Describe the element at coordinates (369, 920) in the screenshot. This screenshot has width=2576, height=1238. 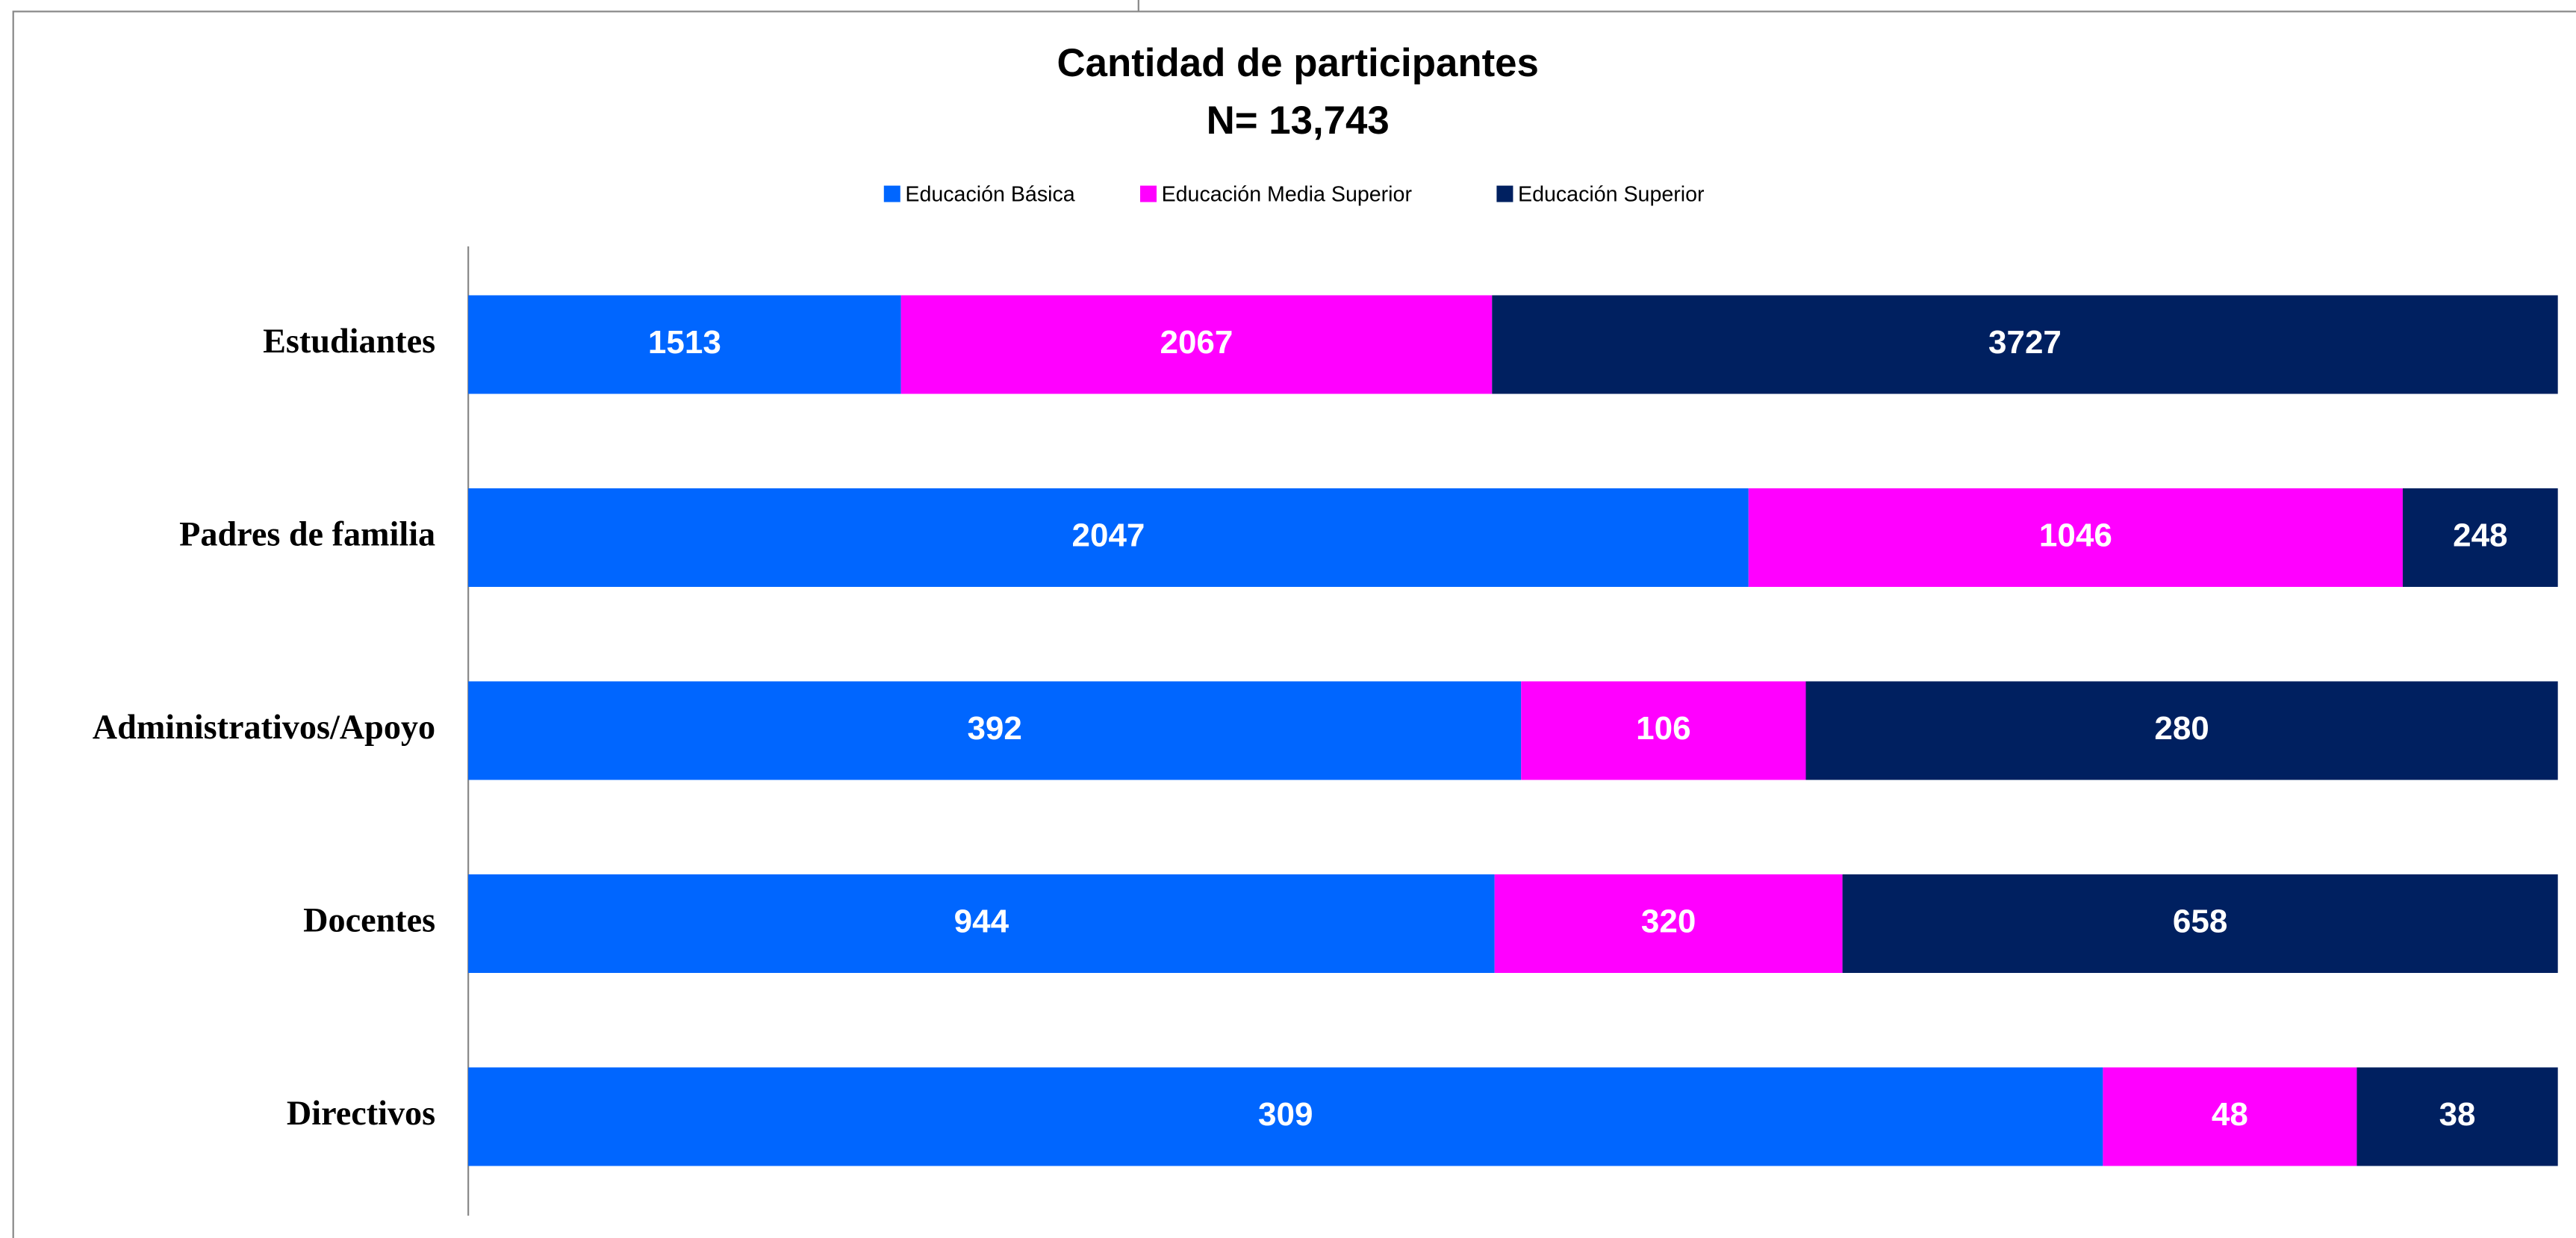
I see `category-label: Docentes` at that location.